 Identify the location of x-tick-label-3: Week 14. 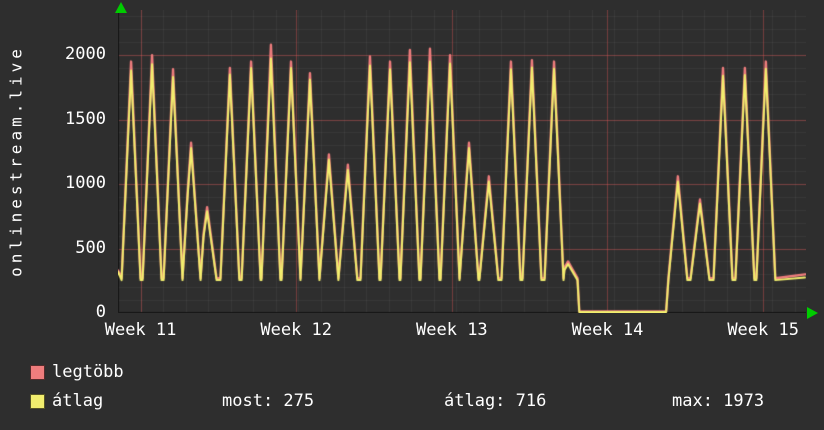
(607, 330).